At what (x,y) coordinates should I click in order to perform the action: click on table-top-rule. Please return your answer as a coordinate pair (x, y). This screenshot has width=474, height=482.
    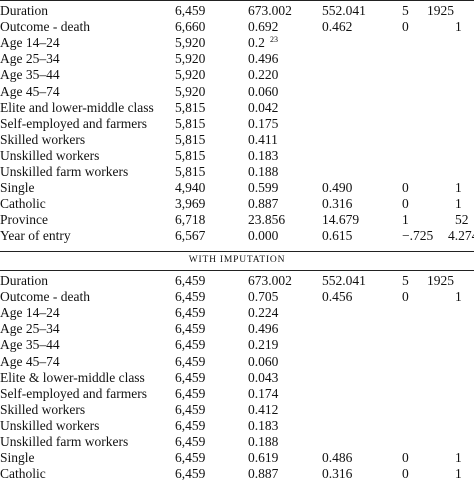
    Looking at the image, I should click on (237, 0).